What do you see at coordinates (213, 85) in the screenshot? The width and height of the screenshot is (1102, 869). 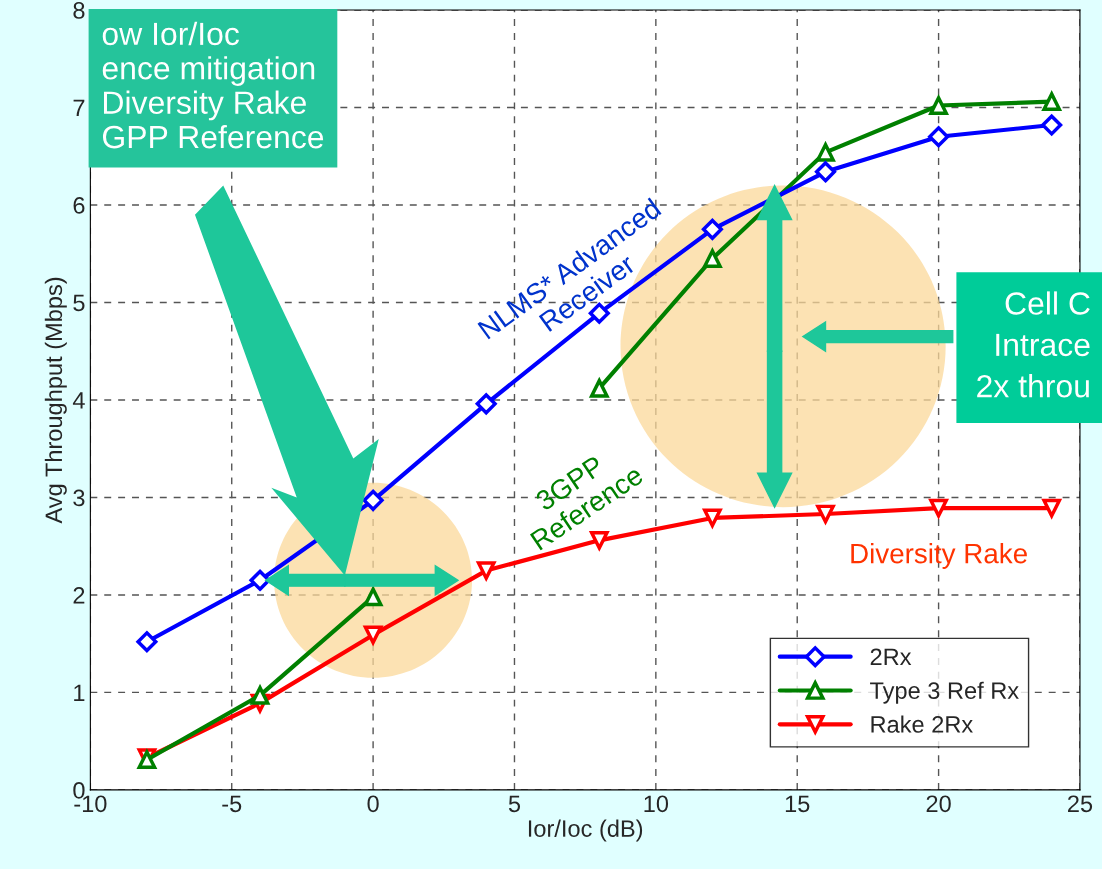 I see `annotation: ow Ior/Ioc ence mitigation Diversity Rake GPP Reference` at bounding box center [213, 85].